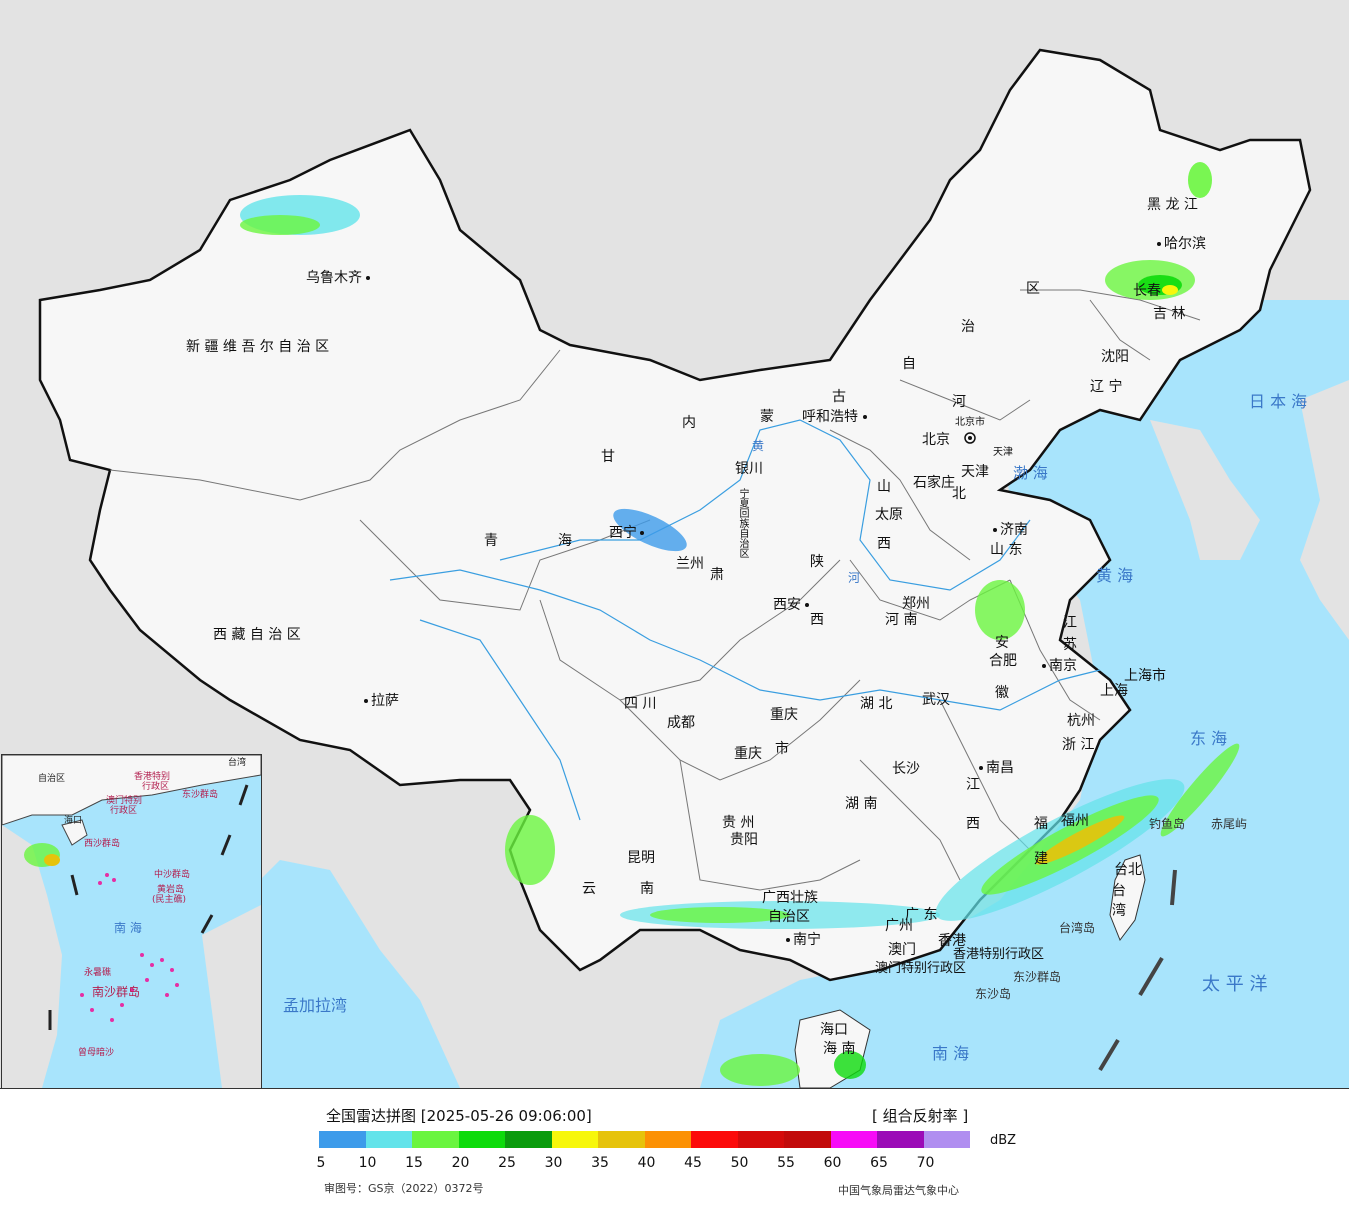 The image size is (1349, 1208). I want to click on city-tianjin: 天津, so click(975, 472).